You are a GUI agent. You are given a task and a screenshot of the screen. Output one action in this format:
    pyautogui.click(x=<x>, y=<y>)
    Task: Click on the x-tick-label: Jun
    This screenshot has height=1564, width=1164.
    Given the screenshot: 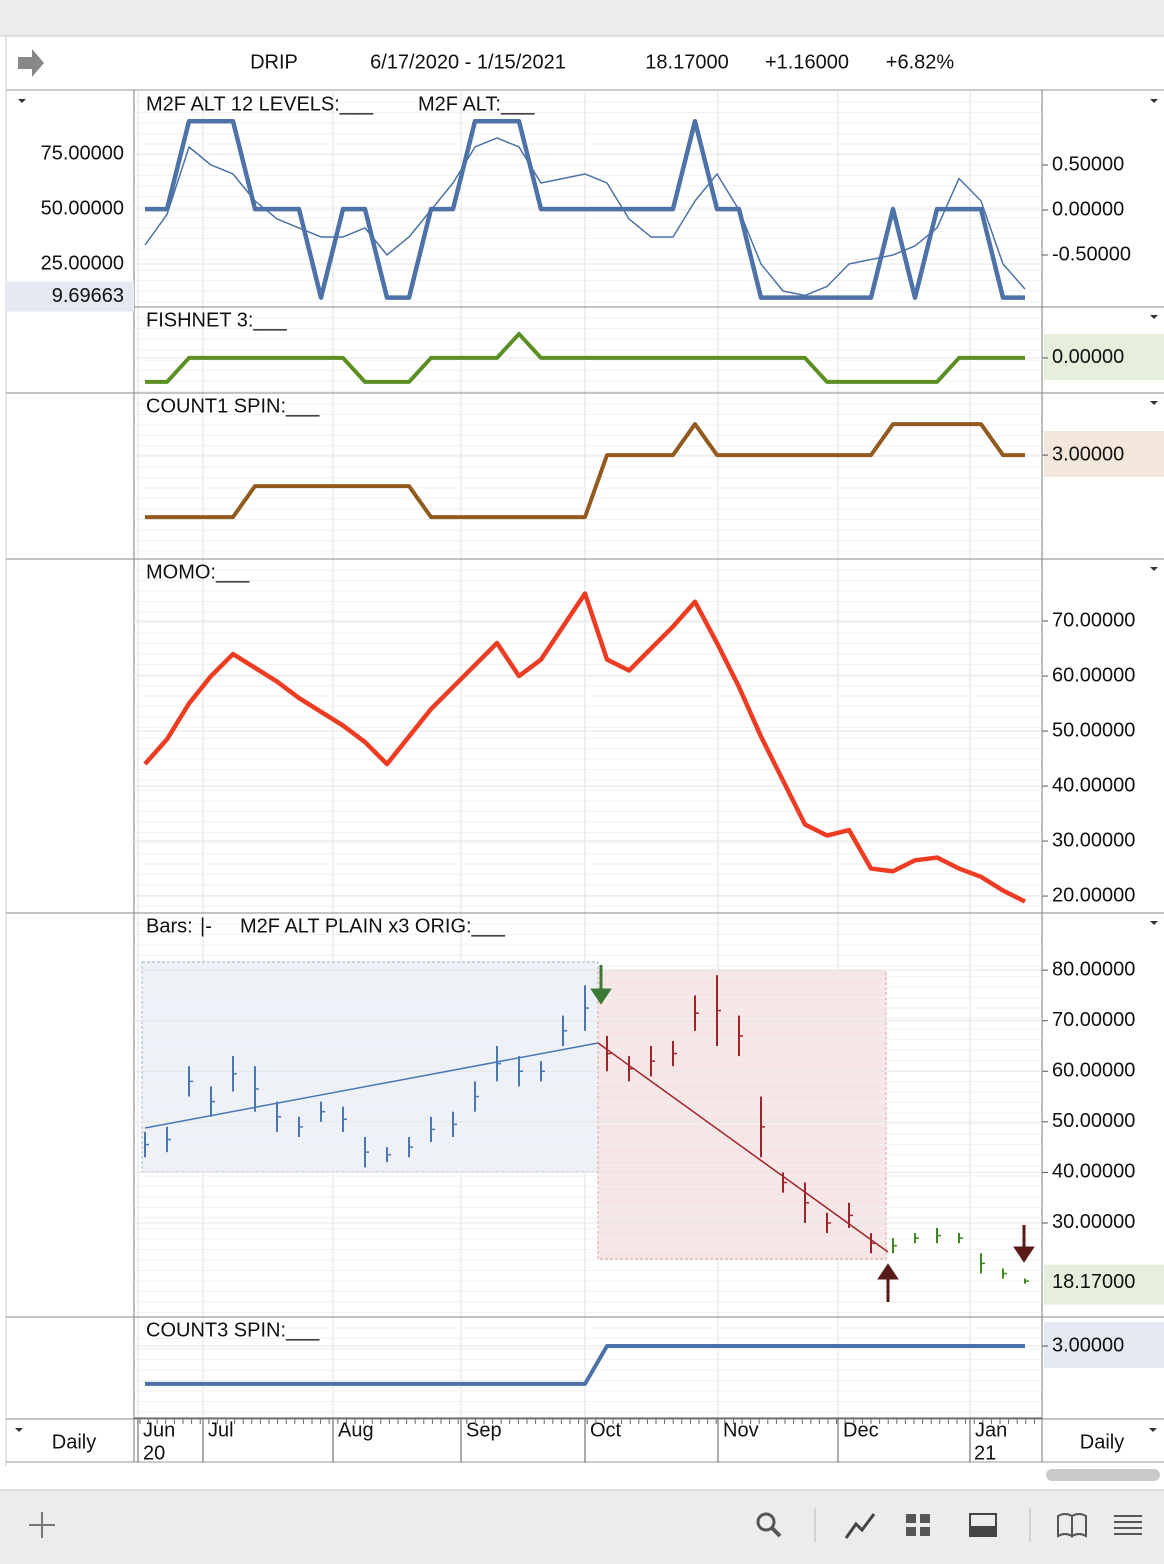 What is the action you would take?
    pyautogui.click(x=159, y=1430)
    